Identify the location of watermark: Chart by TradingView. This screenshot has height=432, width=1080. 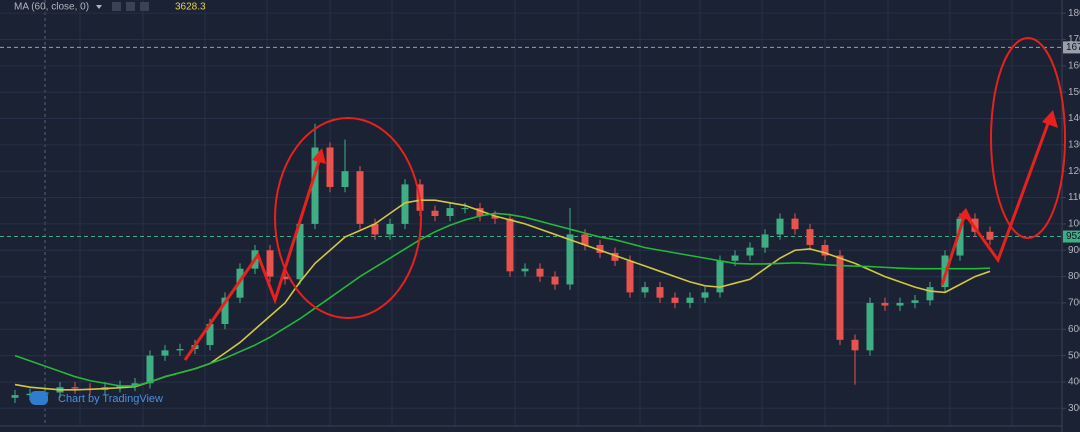
(110, 399).